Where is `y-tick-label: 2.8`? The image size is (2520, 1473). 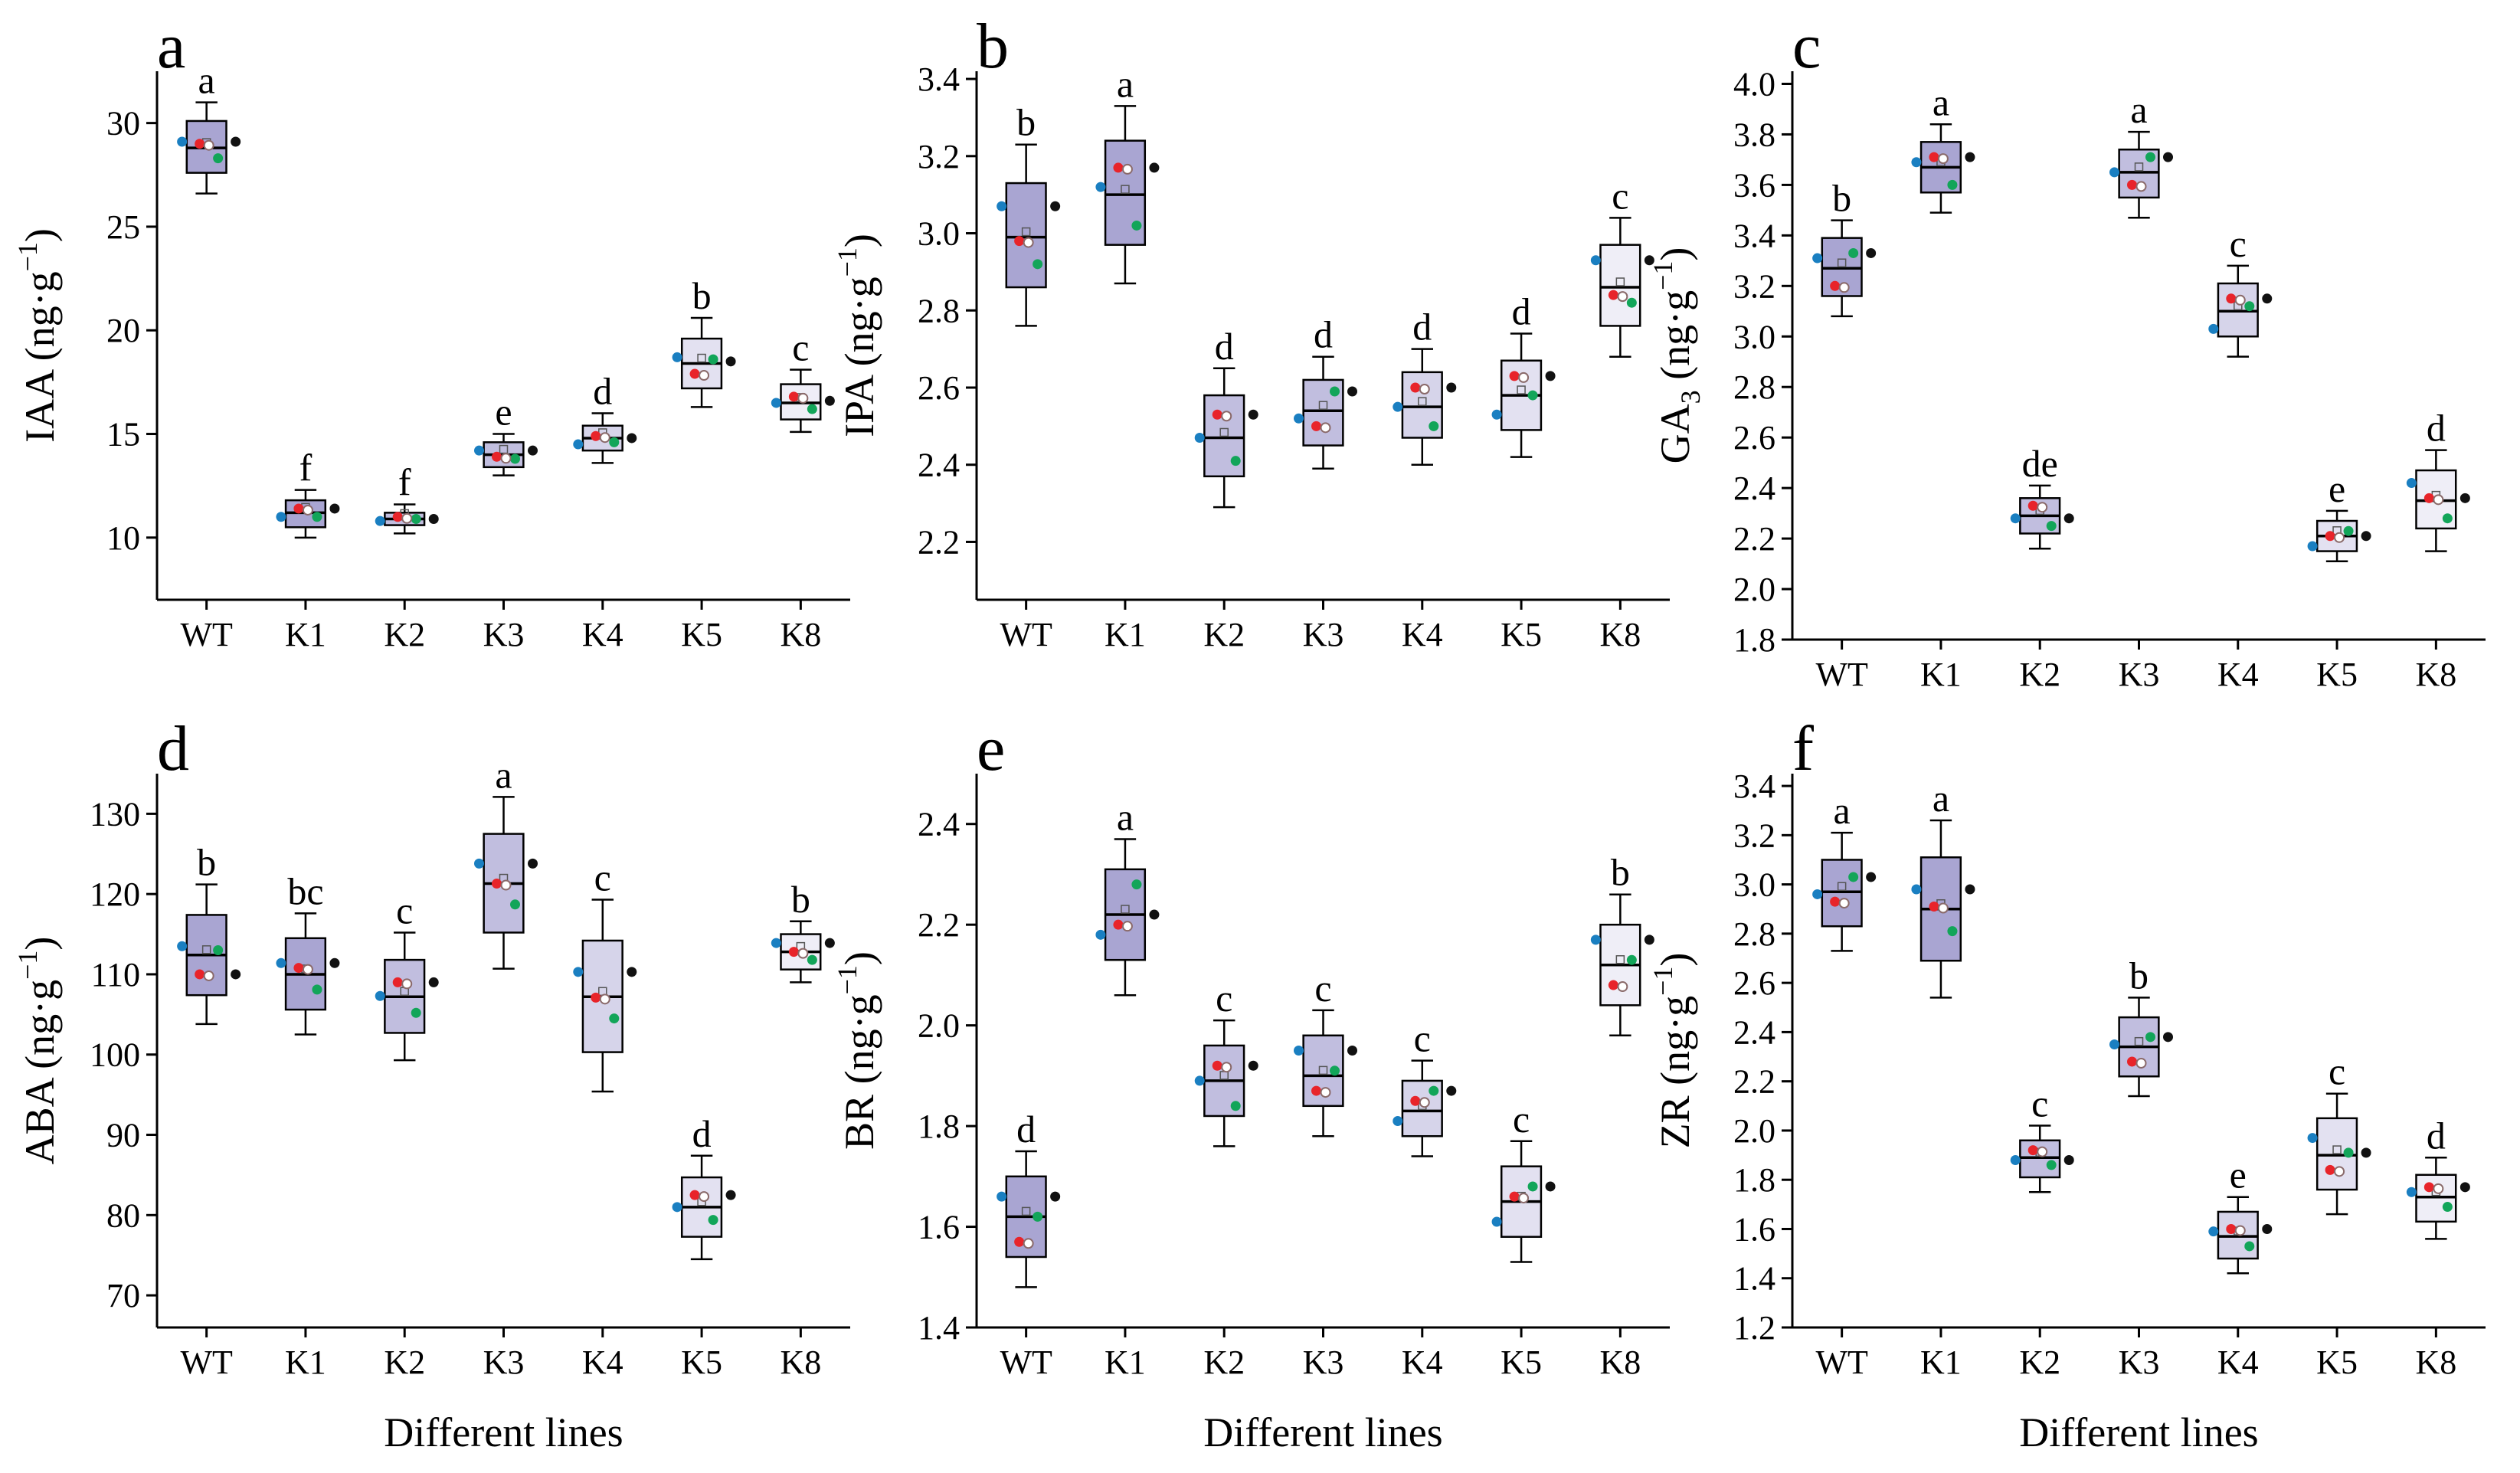 y-tick-label: 2.8 is located at coordinates (1754, 934).